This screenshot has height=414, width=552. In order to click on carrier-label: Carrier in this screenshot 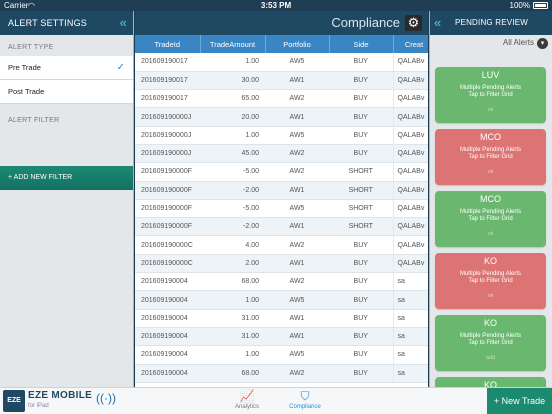, I will do `click(16, 5)`.